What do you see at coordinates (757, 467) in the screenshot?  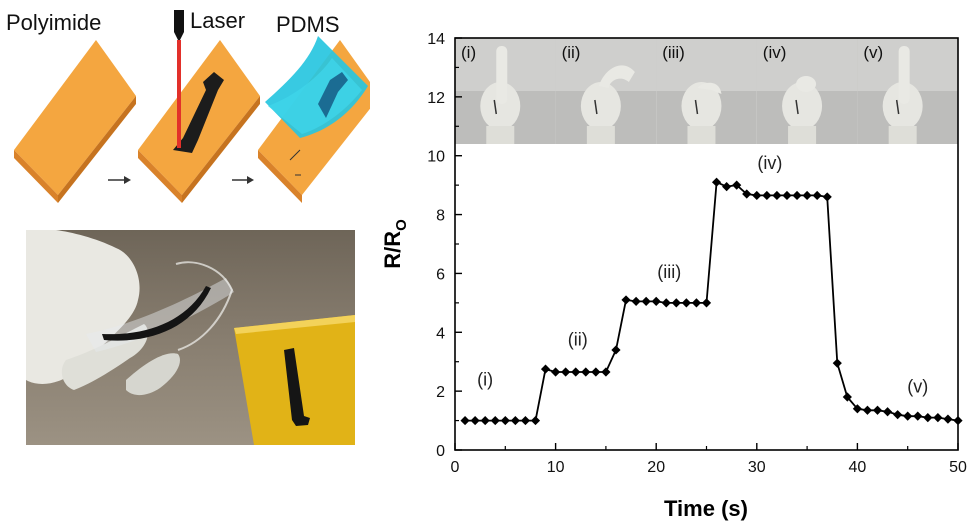 I see `x-tick-label: 30` at bounding box center [757, 467].